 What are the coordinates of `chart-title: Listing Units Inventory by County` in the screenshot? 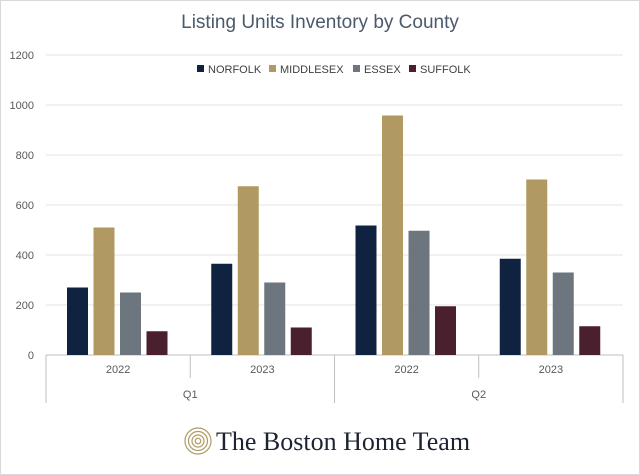 It's located at (320, 22).